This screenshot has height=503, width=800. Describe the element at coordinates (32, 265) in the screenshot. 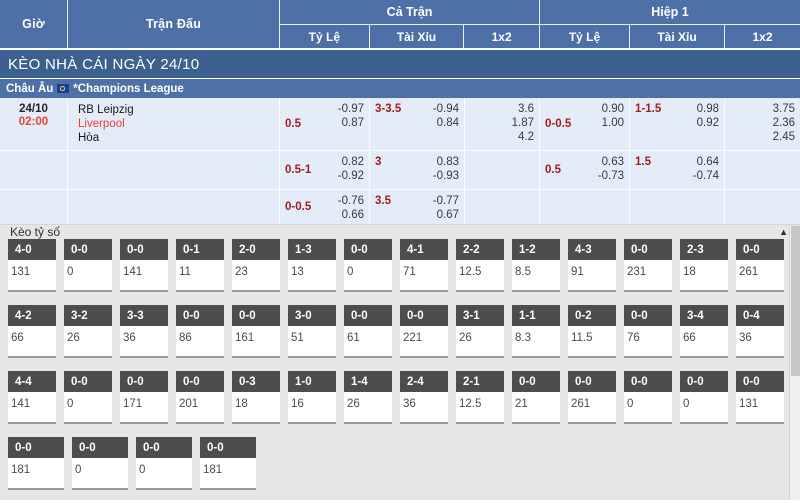

I see `score-tile: 4-0 131` at that location.